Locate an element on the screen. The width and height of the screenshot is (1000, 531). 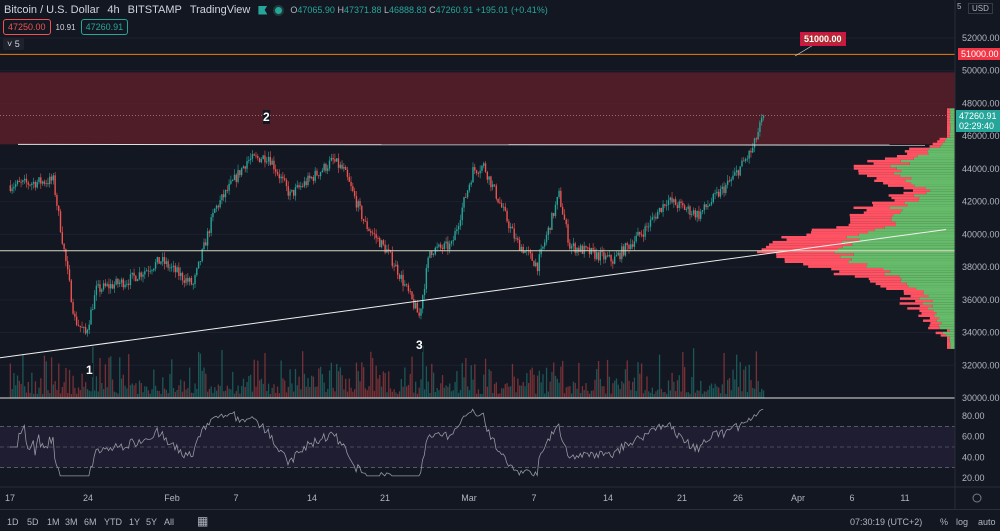
time-tick: 14 is located at coordinates (312, 498).